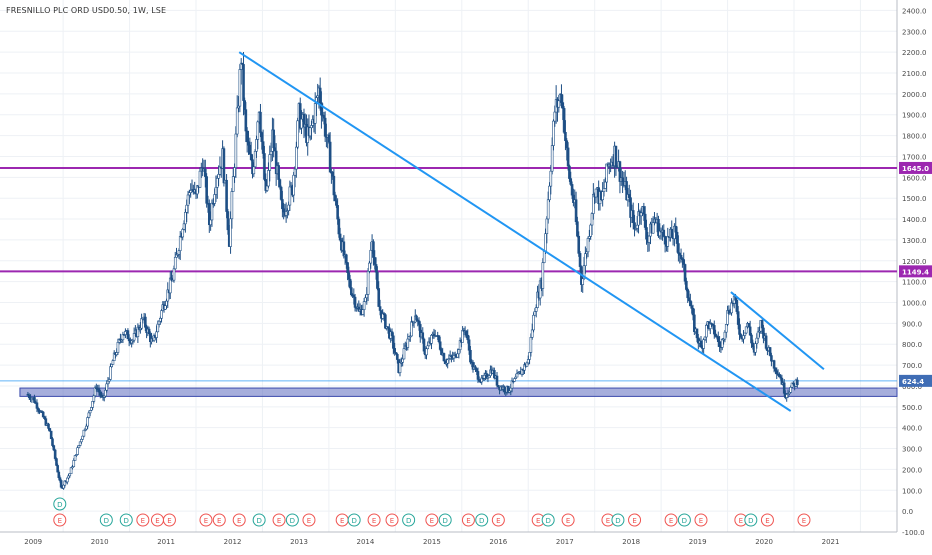  What do you see at coordinates (914, 283) in the screenshot?
I see `y-tick-label: 1100.0` at bounding box center [914, 283].